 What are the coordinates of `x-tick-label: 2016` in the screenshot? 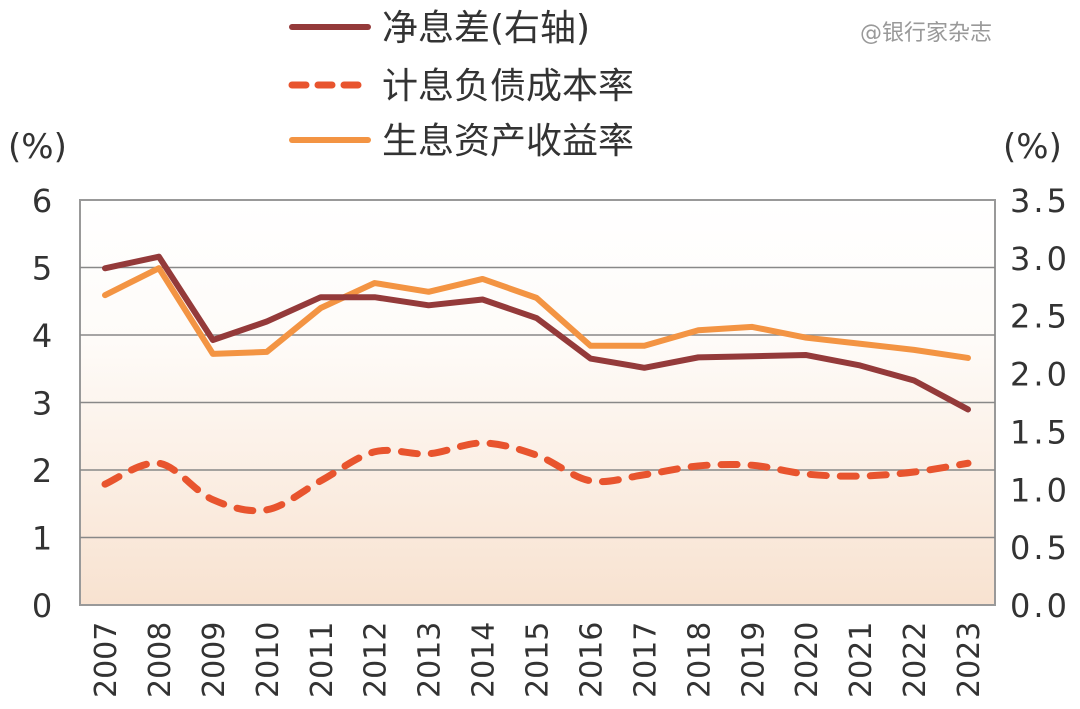 It's located at (591, 660).